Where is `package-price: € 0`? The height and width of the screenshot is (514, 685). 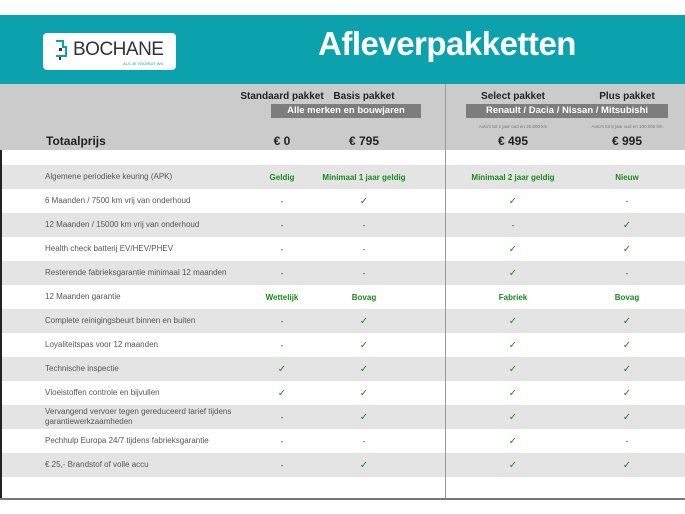
package-price: € 0 is located at coordinates (282, 141).